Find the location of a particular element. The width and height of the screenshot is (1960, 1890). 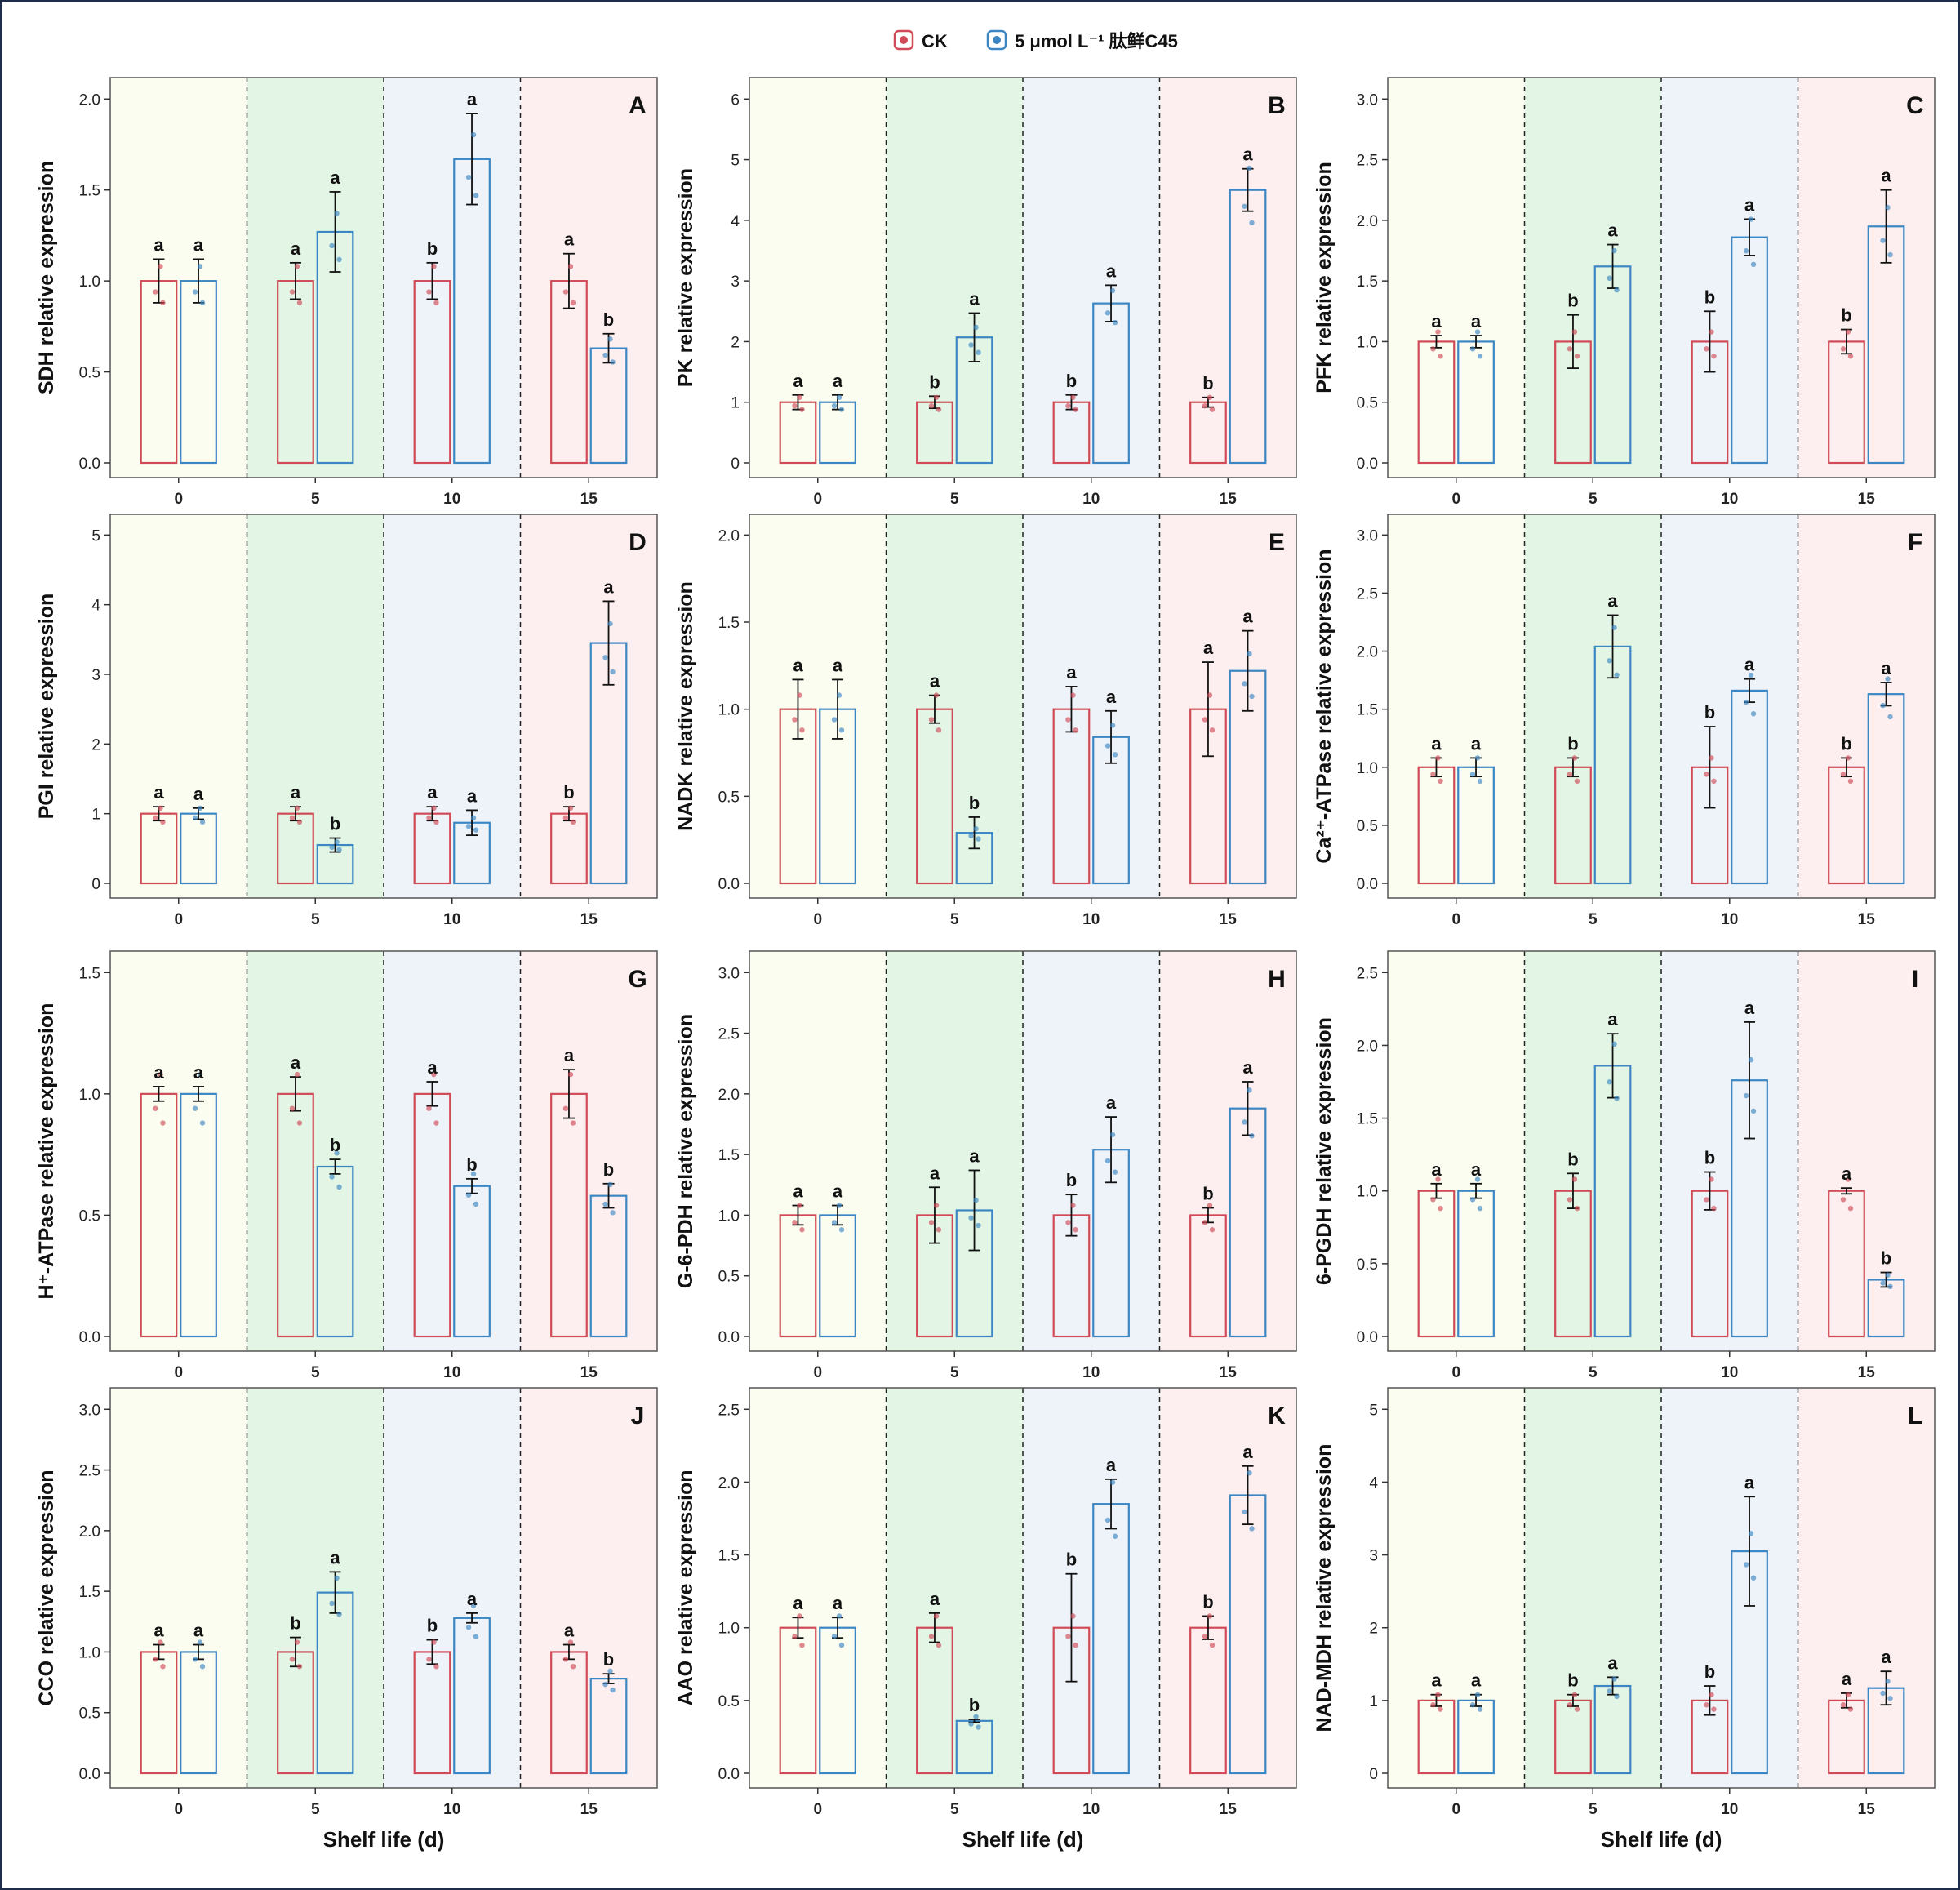

x-tick-label: 5 is located at coordinates (315, 1810).